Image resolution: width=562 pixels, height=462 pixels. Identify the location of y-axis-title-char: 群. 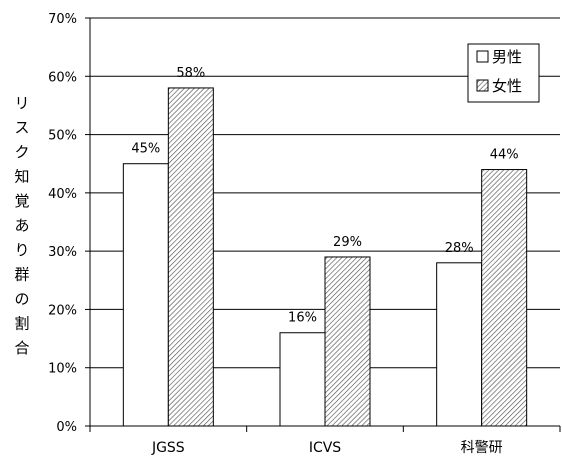
(21, 275).